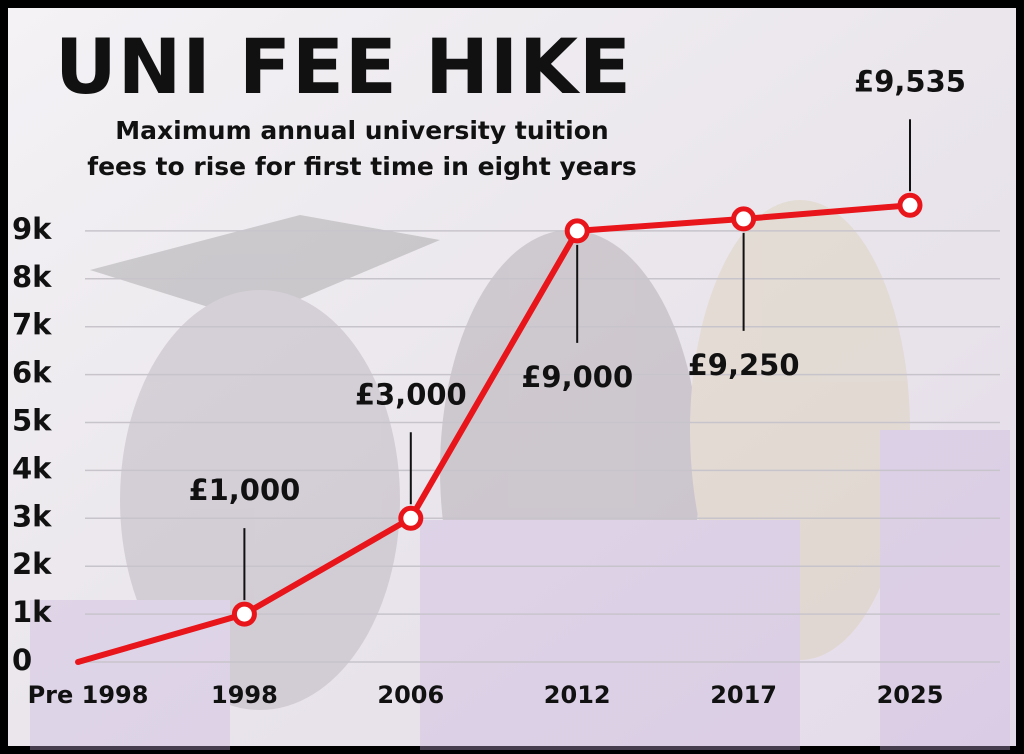 The width and height of the screenshot is (1024, 754). Describe the element at coordinates (577, 695) in the screenshot. I see `x-tick-label: 2012` at that location.